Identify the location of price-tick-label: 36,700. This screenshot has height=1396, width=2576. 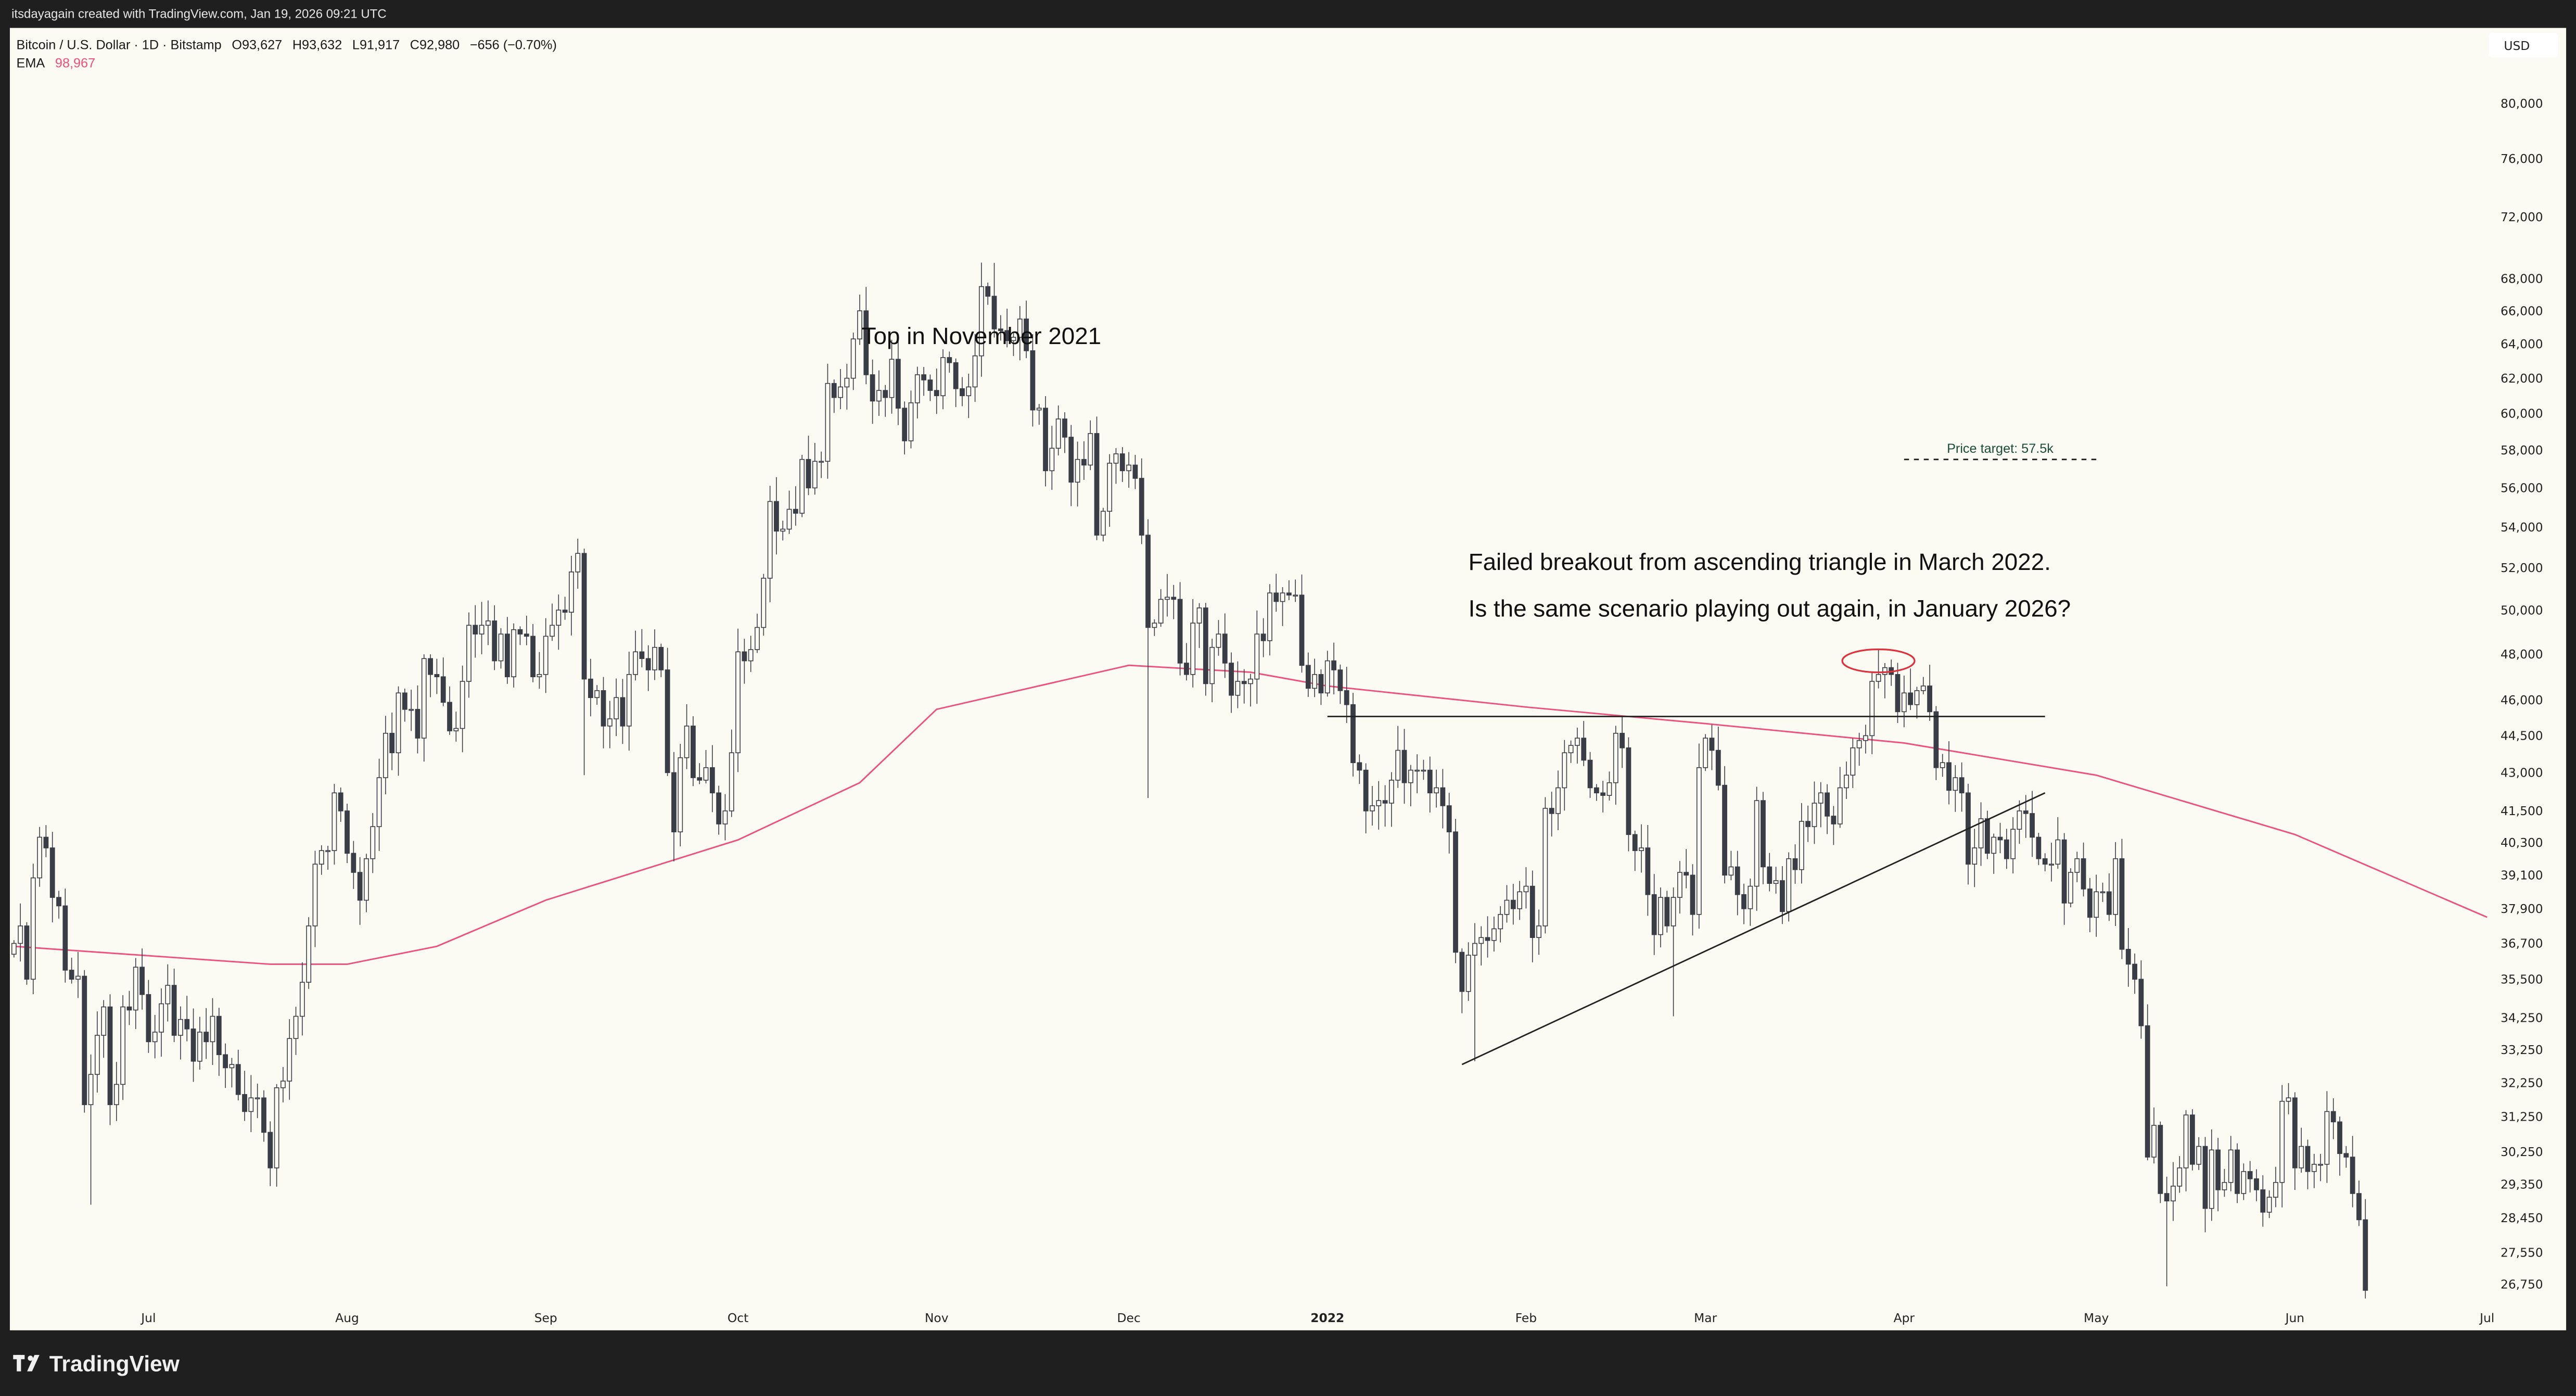
(2522, 944).